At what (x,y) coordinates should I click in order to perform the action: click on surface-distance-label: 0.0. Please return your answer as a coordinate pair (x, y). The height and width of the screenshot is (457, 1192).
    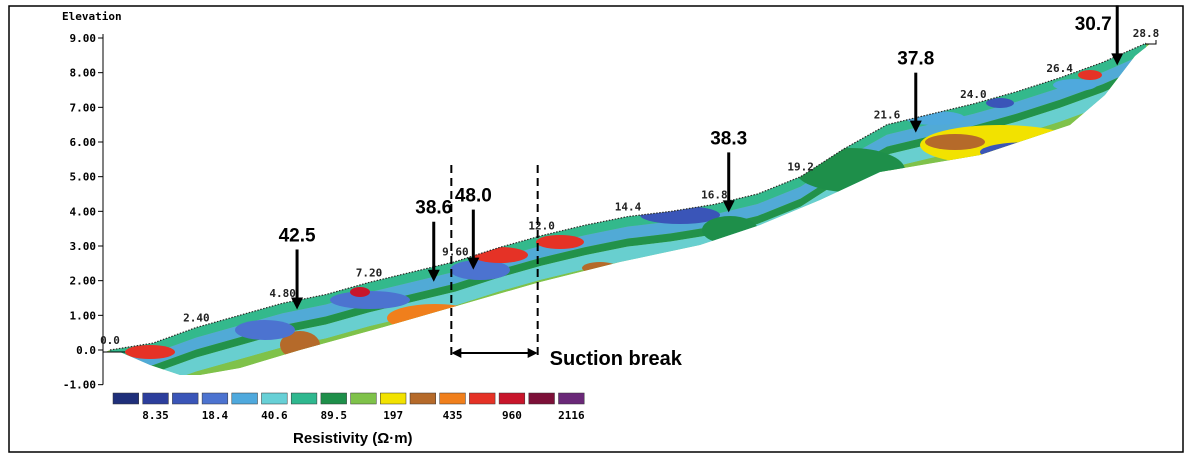
    Looking at the image, I should click on (110, 340).